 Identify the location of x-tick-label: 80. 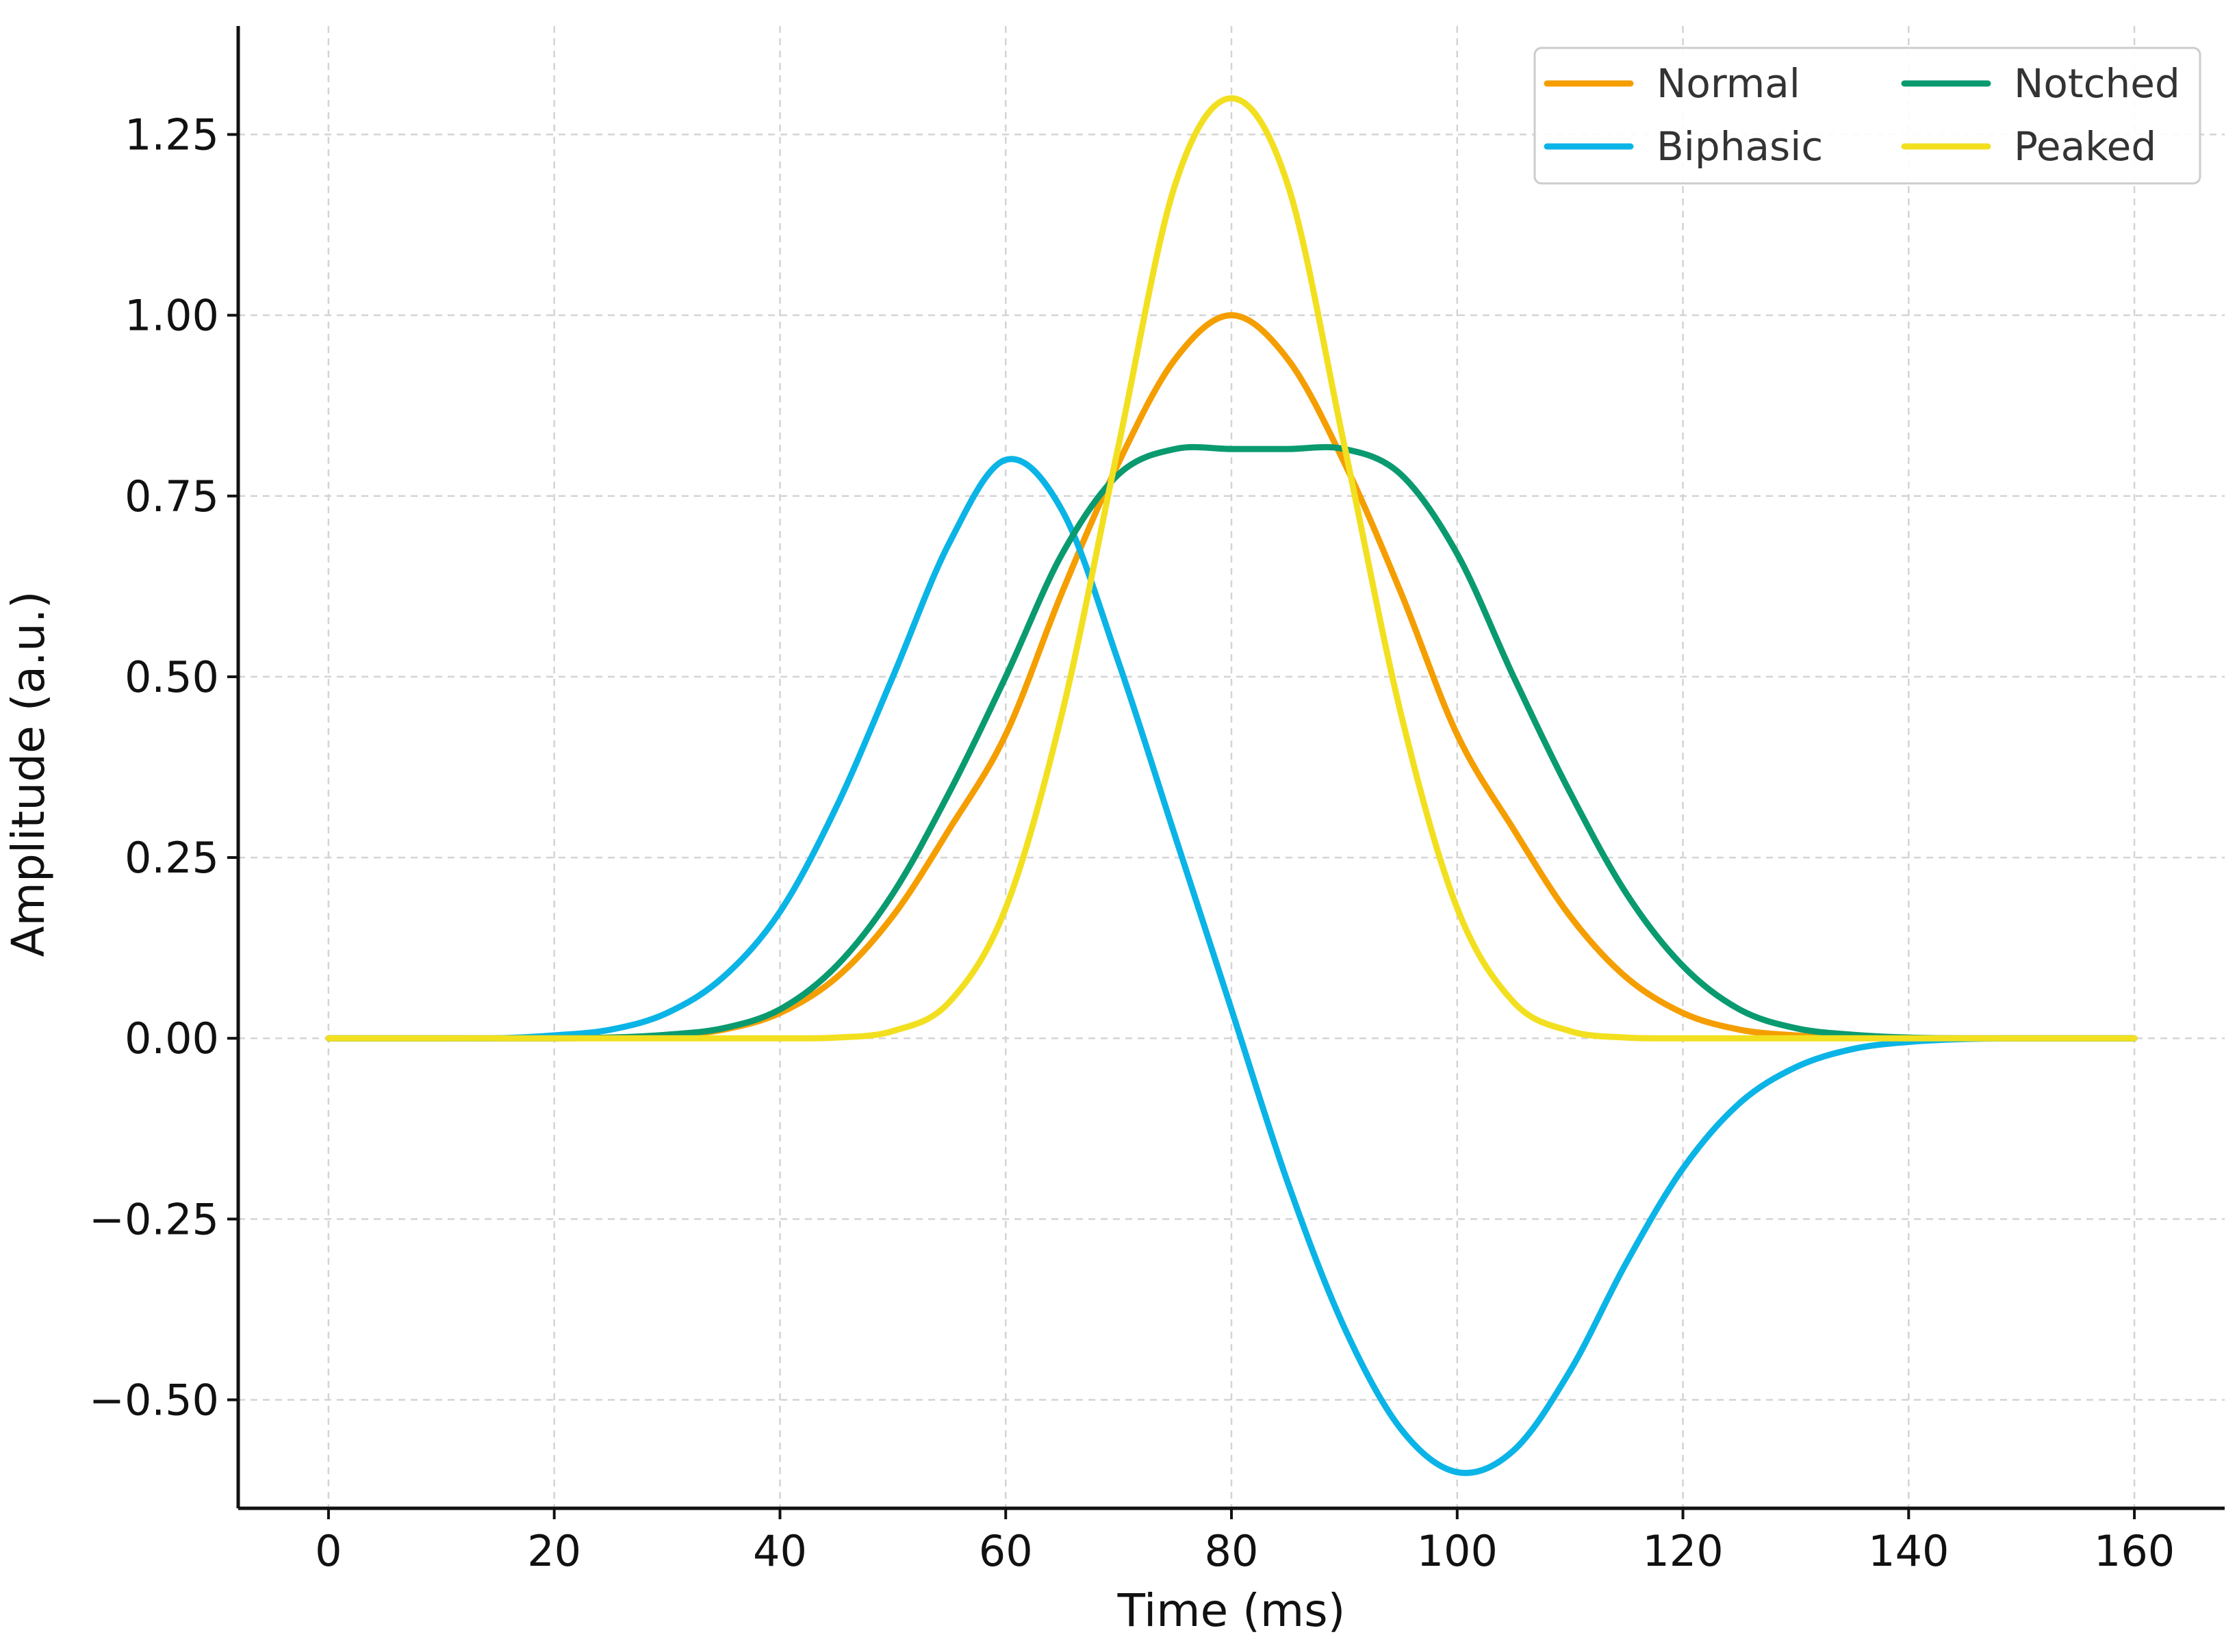
(1232, 1551).